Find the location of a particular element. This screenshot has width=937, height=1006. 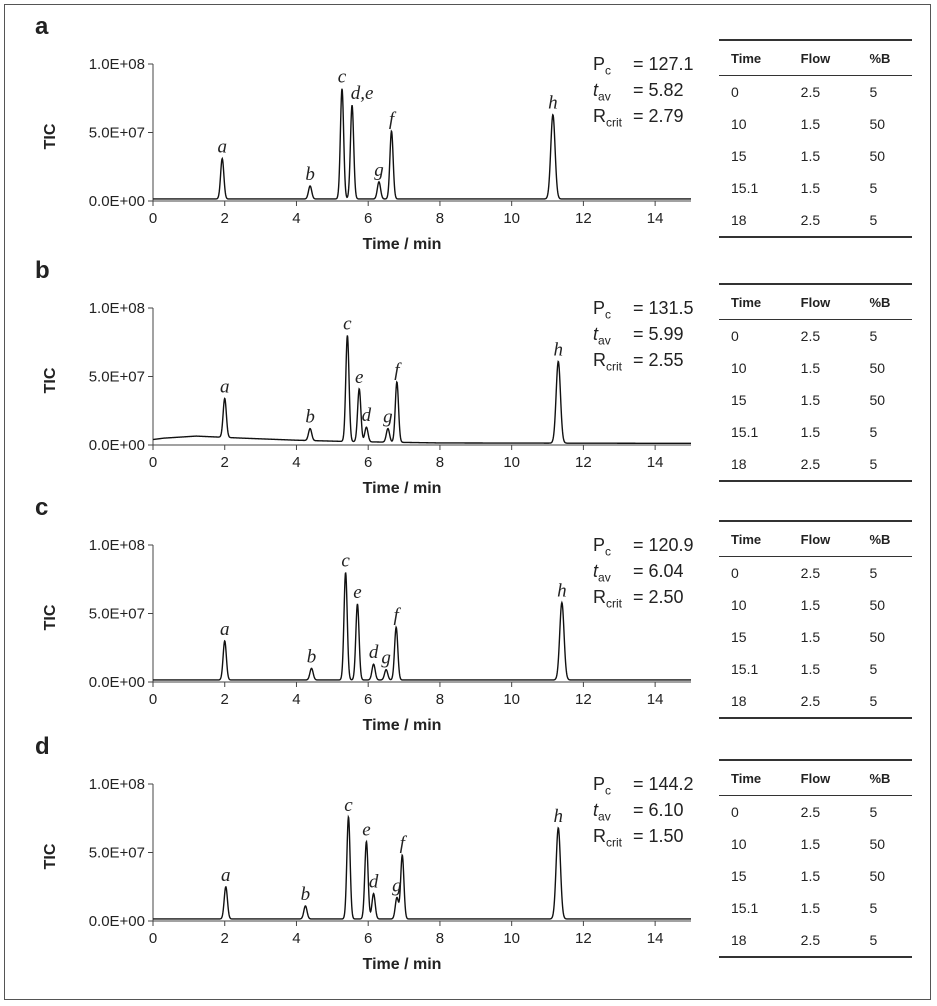

panel-letter: a is located at coordinates (42, 26).